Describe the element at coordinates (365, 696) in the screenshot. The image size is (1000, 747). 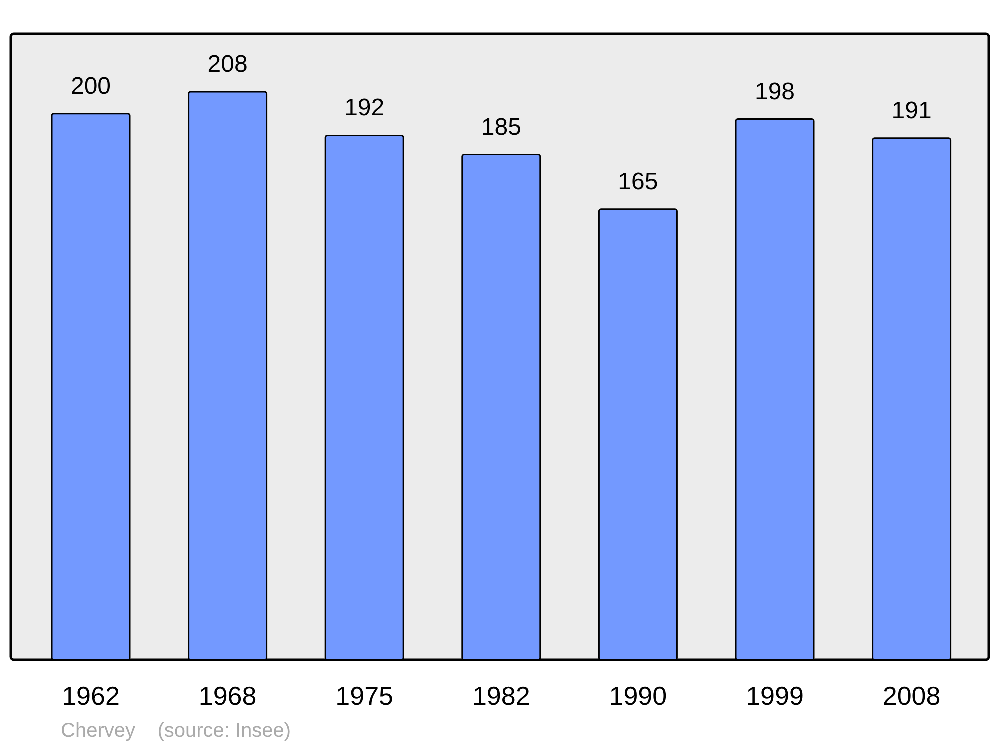
I see `x-tick-label: 1975` at that location.